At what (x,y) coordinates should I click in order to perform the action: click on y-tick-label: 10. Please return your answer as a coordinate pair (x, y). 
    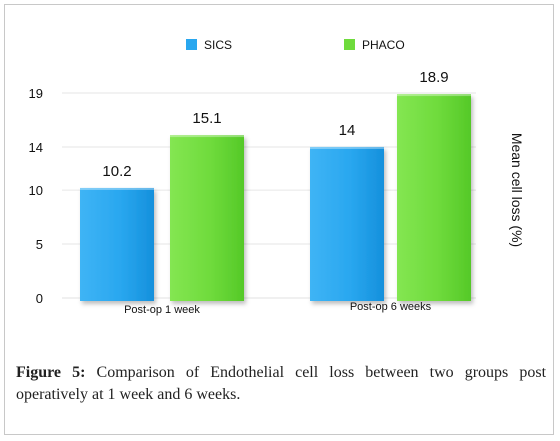
    Looking at the image, I should click on (36, 190).